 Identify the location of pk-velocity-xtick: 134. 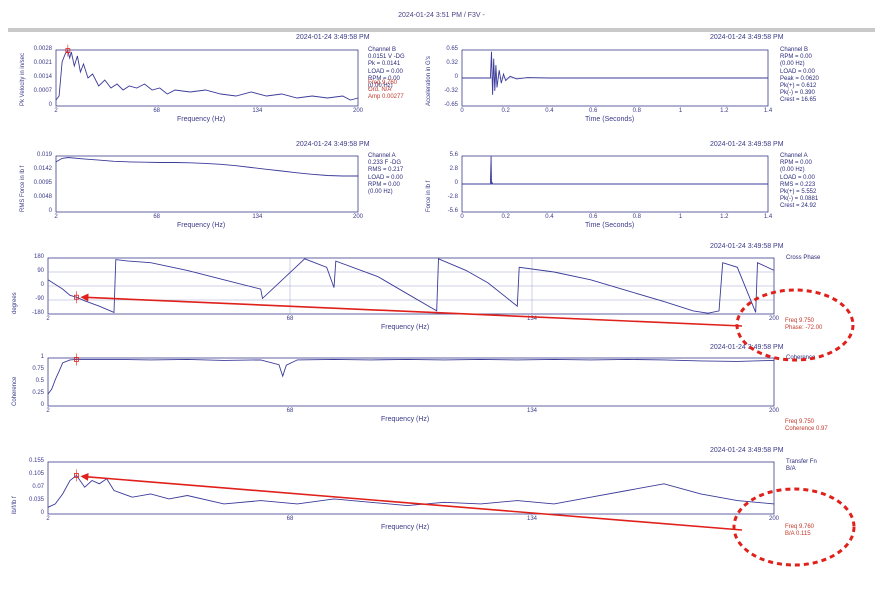
(257, 111).